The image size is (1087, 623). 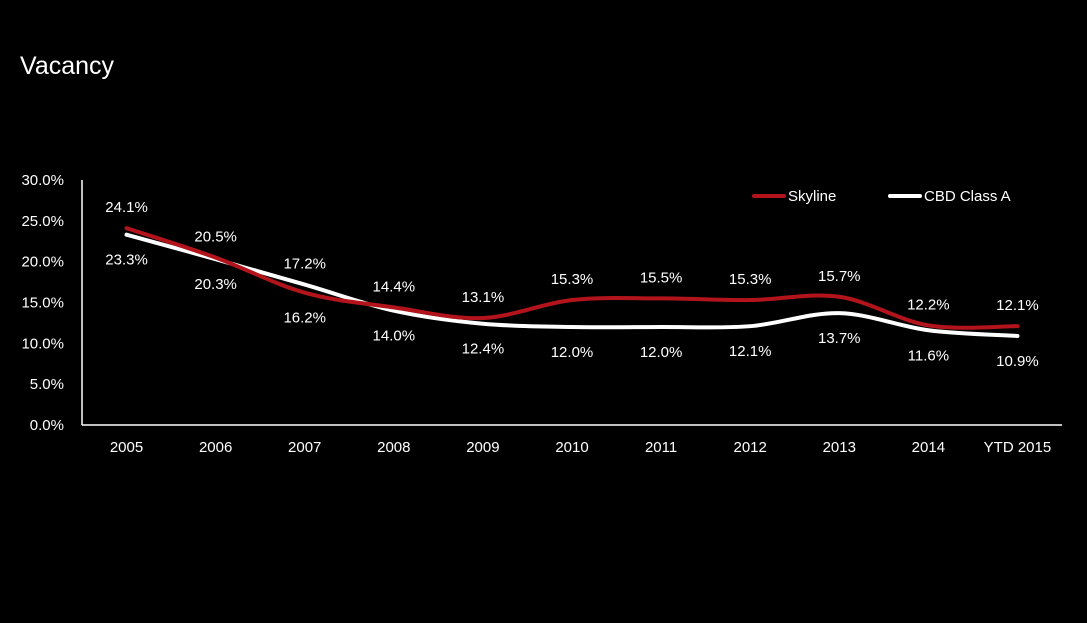 What do you see at coordinates (839, 338) in the screenshot?
I see `data-label-cbd-class-a: 13.7%` at bounding box center [839, 338].